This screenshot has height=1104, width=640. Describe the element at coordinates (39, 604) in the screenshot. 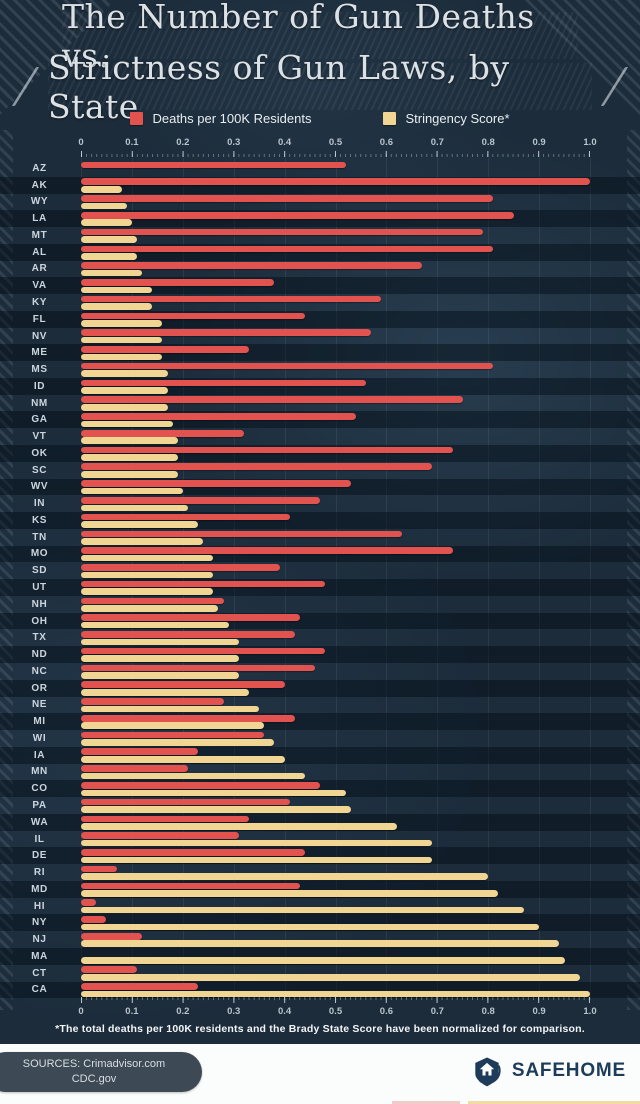

I see `state-label-nh: NH` at that location.